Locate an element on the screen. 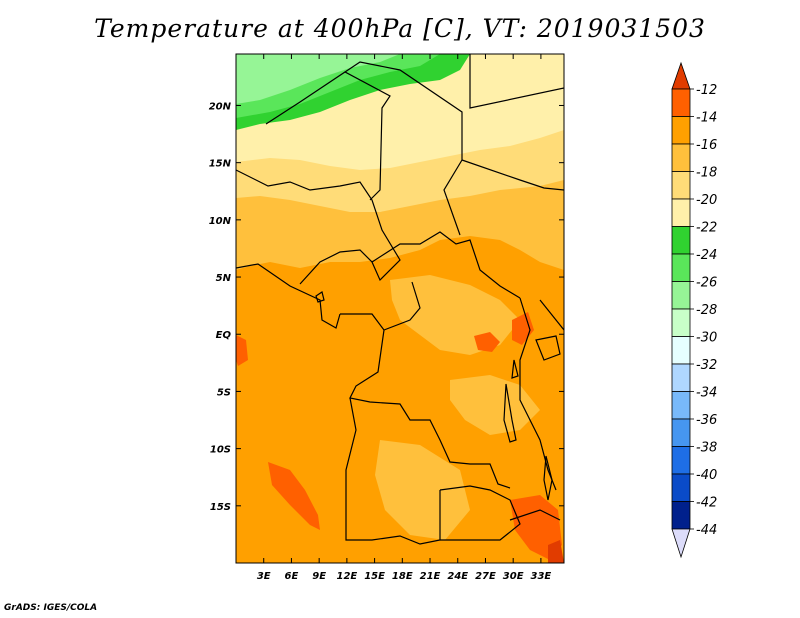 The width and height of the screenshot is (800, 618). grads-credit: GrADS: IGES/COLA is located at coordinates (51, 608).